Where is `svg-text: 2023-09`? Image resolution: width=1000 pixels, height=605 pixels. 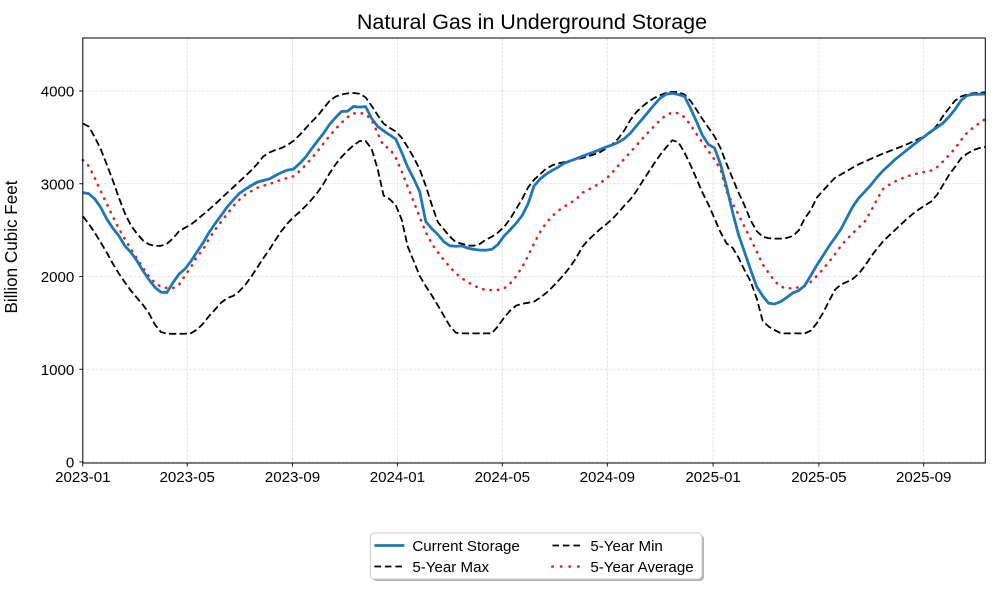
svg-text: 2023-09 is located at coordinates (292, 477).